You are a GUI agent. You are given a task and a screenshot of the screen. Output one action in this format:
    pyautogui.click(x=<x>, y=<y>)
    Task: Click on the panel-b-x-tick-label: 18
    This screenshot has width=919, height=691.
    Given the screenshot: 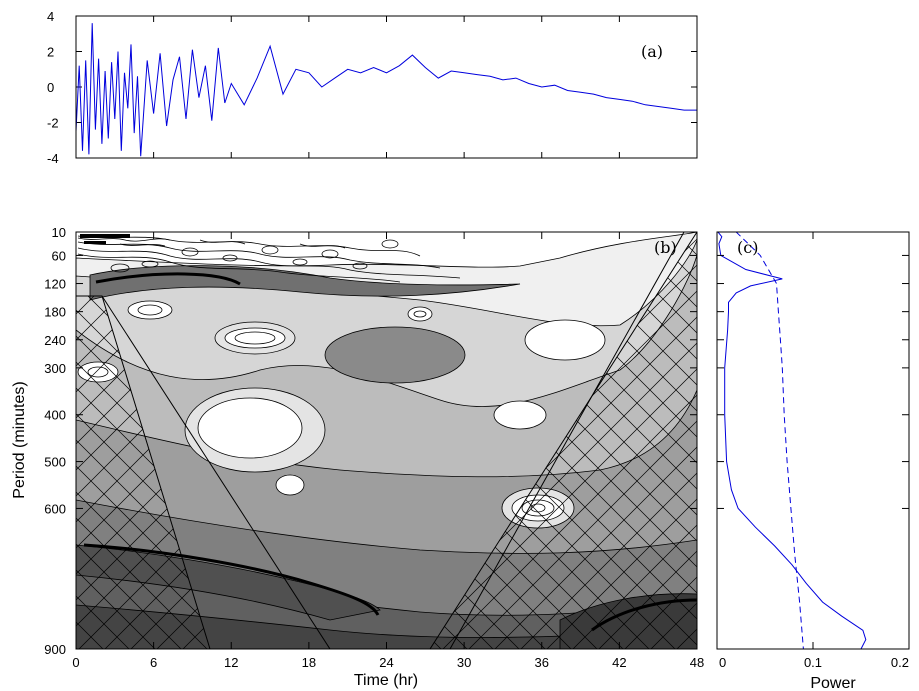 What is the action you would take?
    pyautogui.click(x=309, y=662)
    